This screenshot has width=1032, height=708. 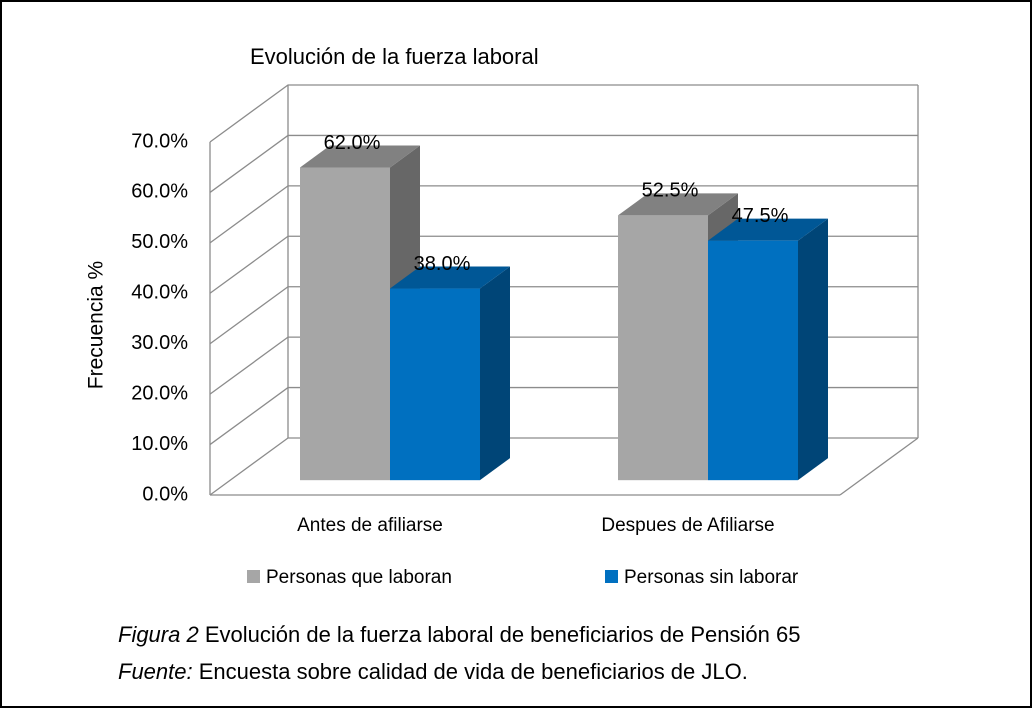 What do you see at coordinates (159, 444) in the screenshot?
I see `y-tick-label: 10.0%` at bounding box center [159, 444].